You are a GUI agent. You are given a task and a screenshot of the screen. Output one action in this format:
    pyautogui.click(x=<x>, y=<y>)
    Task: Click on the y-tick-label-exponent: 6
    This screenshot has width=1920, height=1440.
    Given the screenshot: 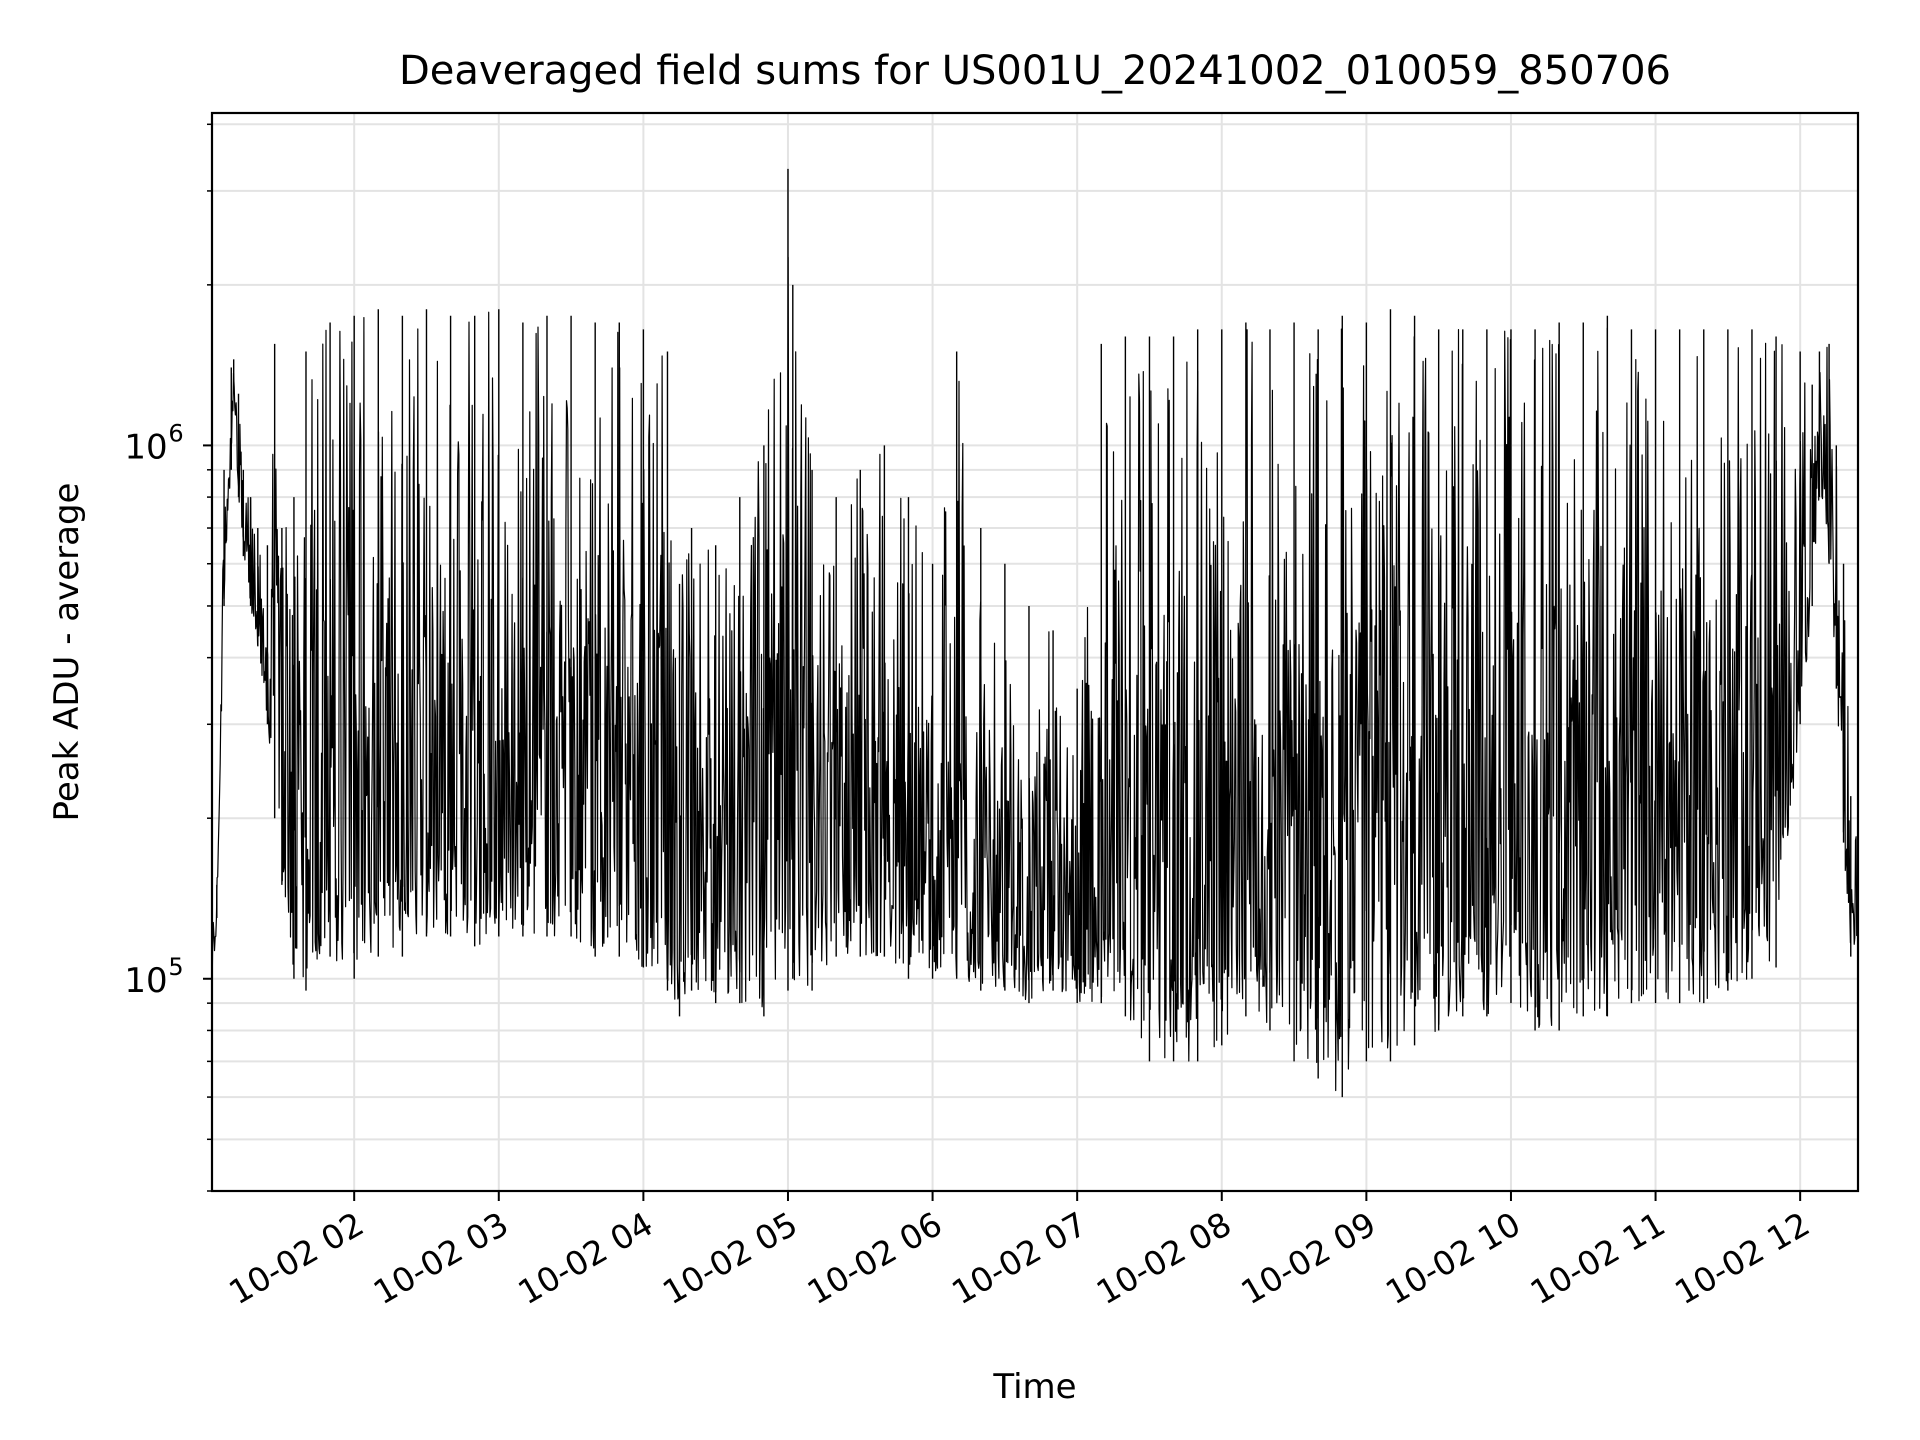 What is the action you would take?
    pyautogui.click(x=175, y=433)
    